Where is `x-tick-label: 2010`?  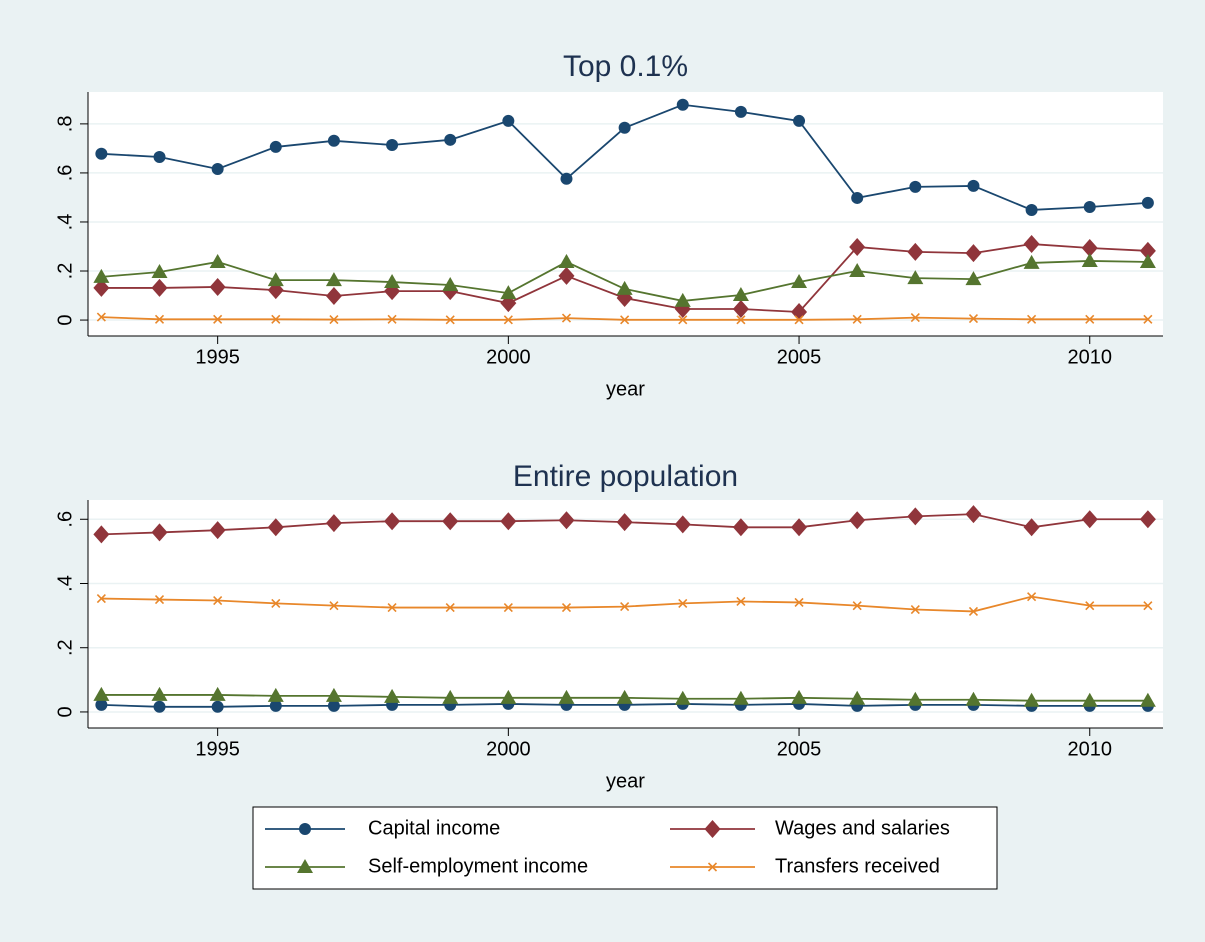 x-tick-label: 2010 is located at coordinates (1089, 749).